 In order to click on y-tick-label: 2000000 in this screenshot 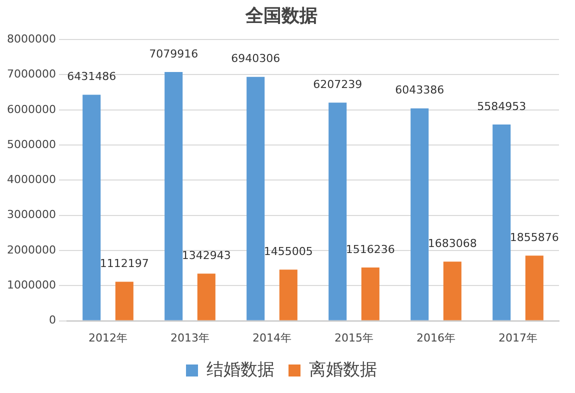, I will do `click(31, 249)`.